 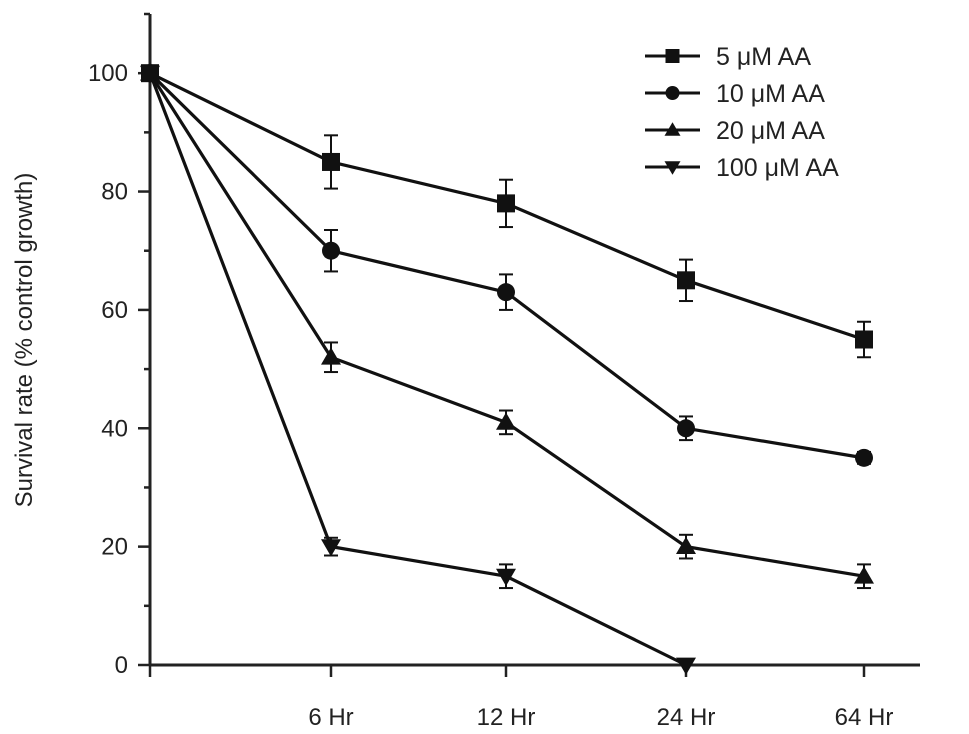 What do you see at coordinates (121, 665) in the screenshot?
I see `y-tick-label: 0` at bounding box center [121, 665].